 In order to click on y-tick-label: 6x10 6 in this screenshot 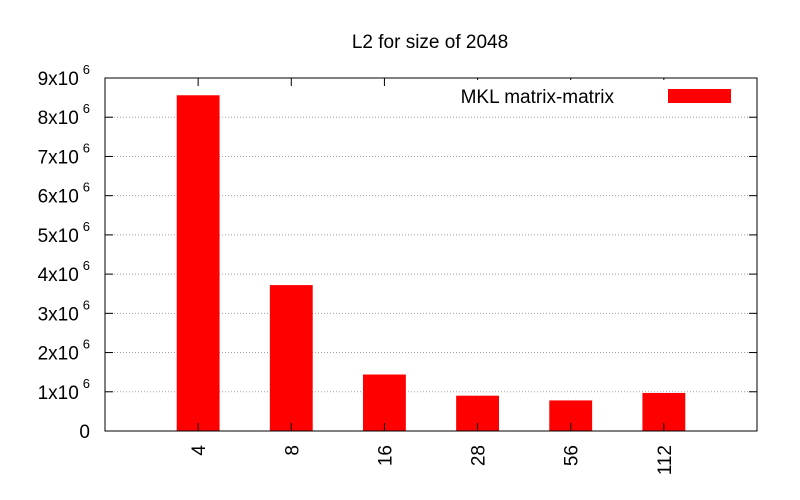, I will do `click(64, 194)`.